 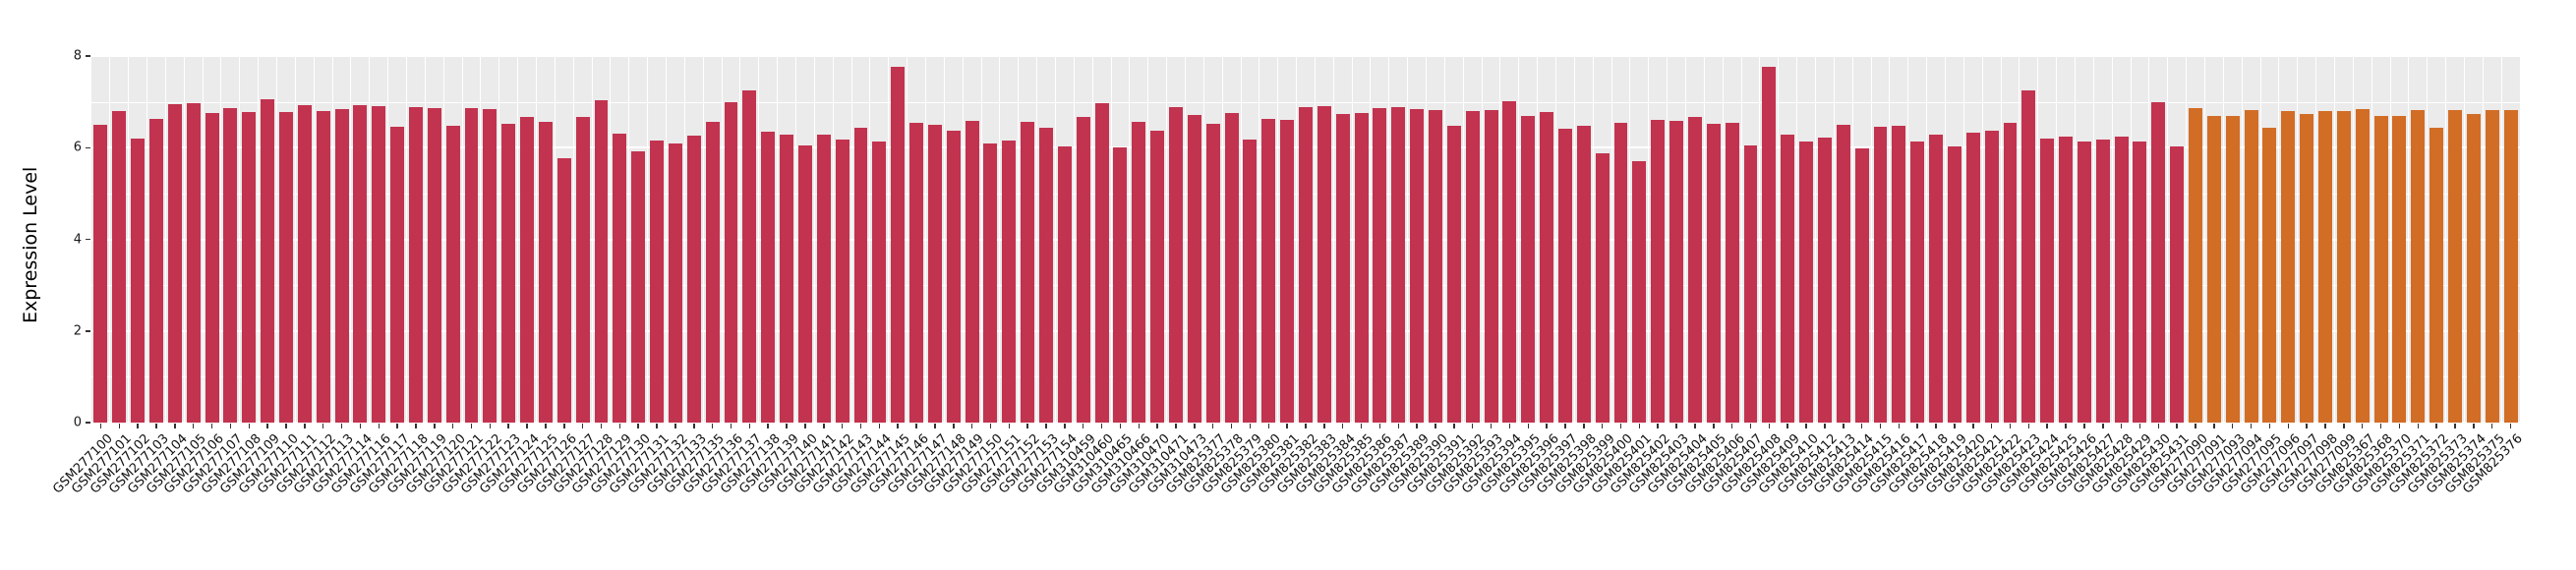 I want to click on bar-GSM825422, so click(x=2010, y=273).